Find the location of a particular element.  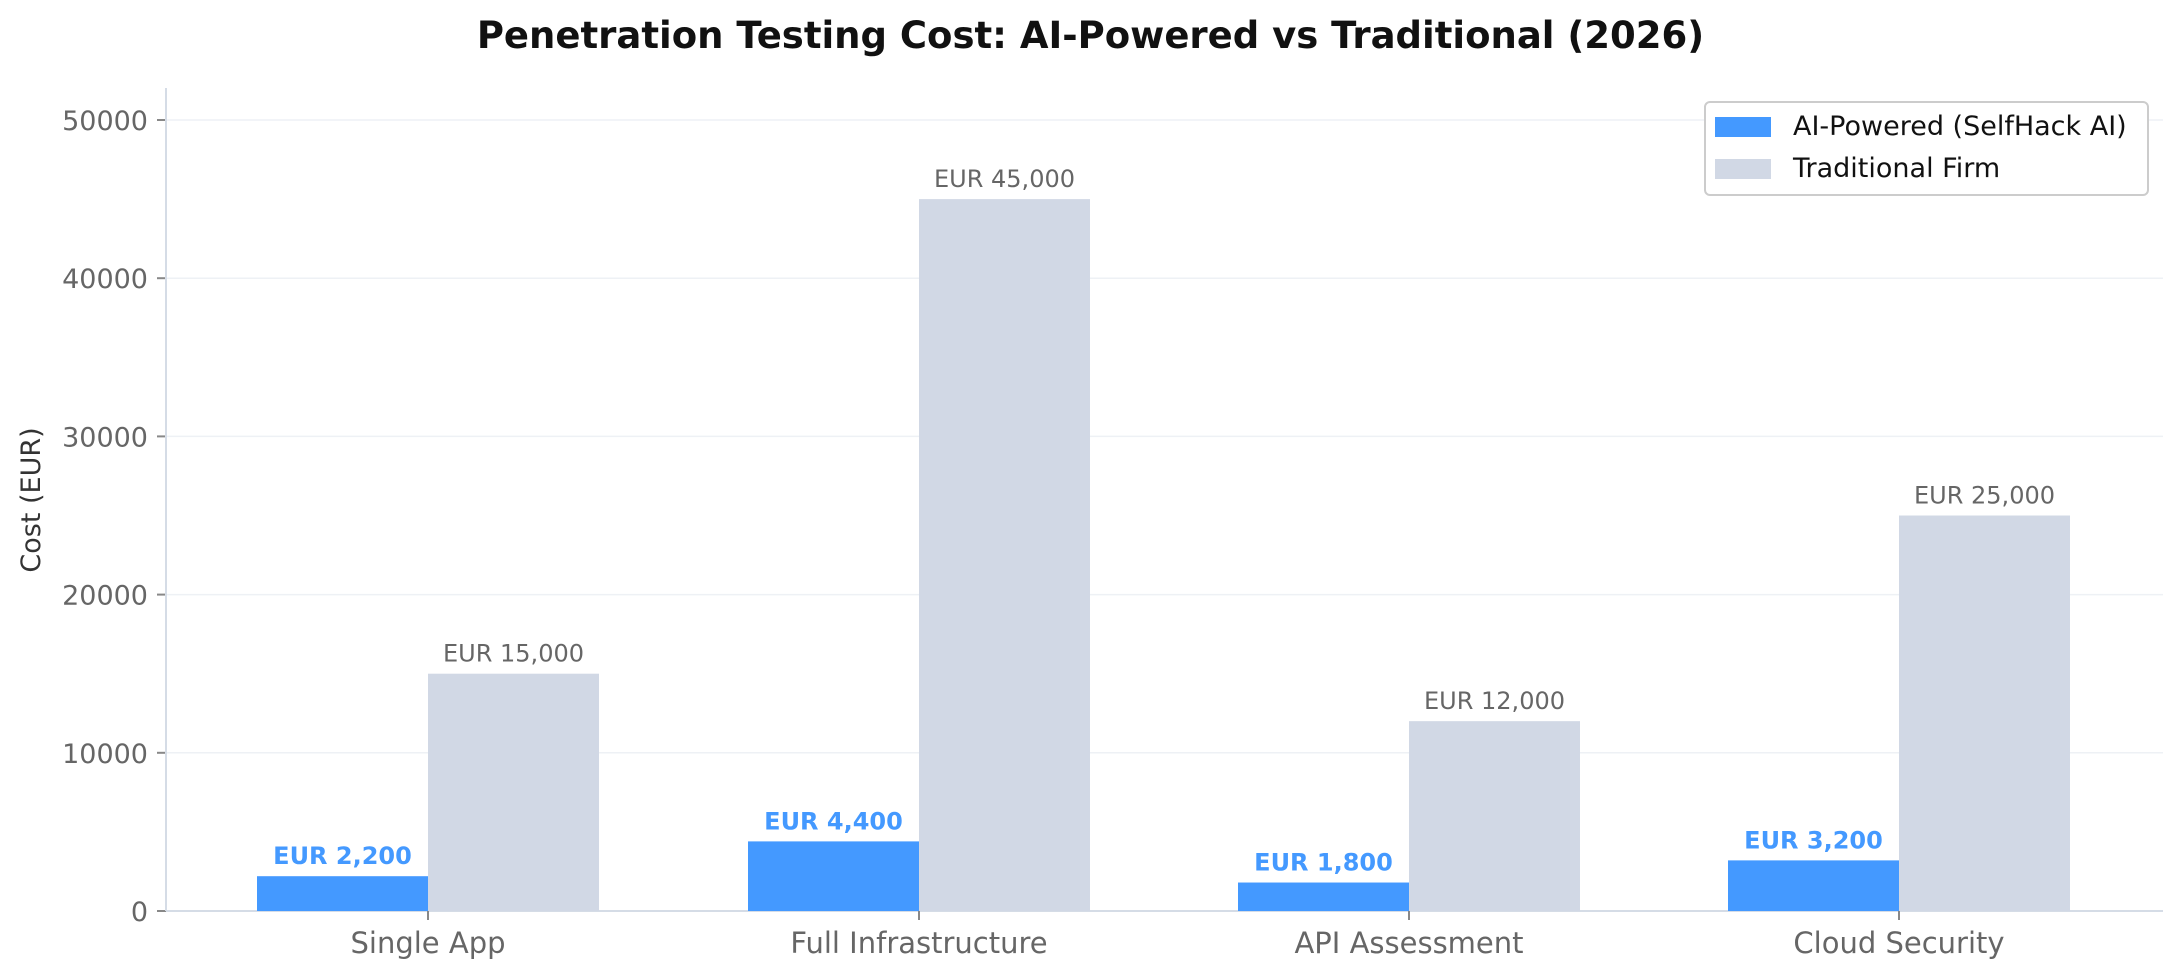

legend-frame is located at coordinates (1926, 148).